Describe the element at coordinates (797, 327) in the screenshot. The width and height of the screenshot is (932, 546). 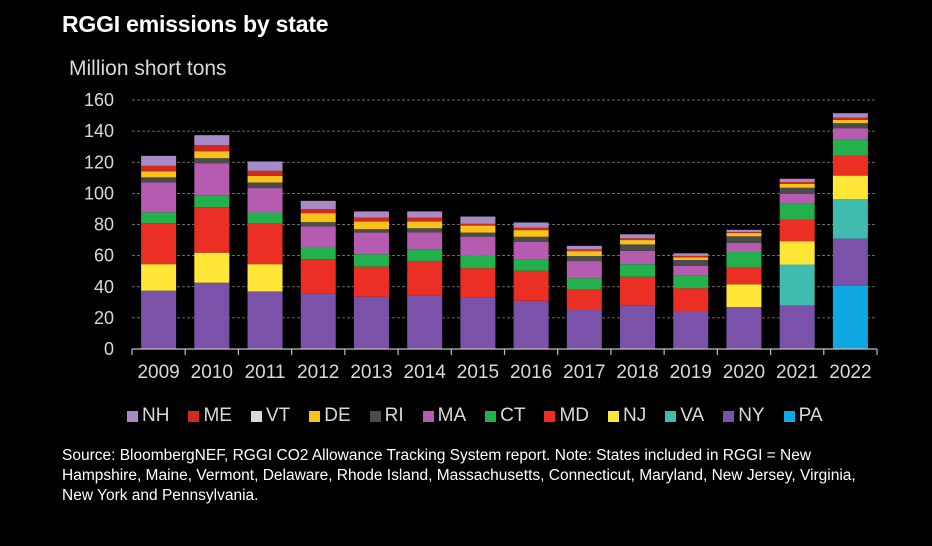
I see `bar-segment-ny-2021` at that location.